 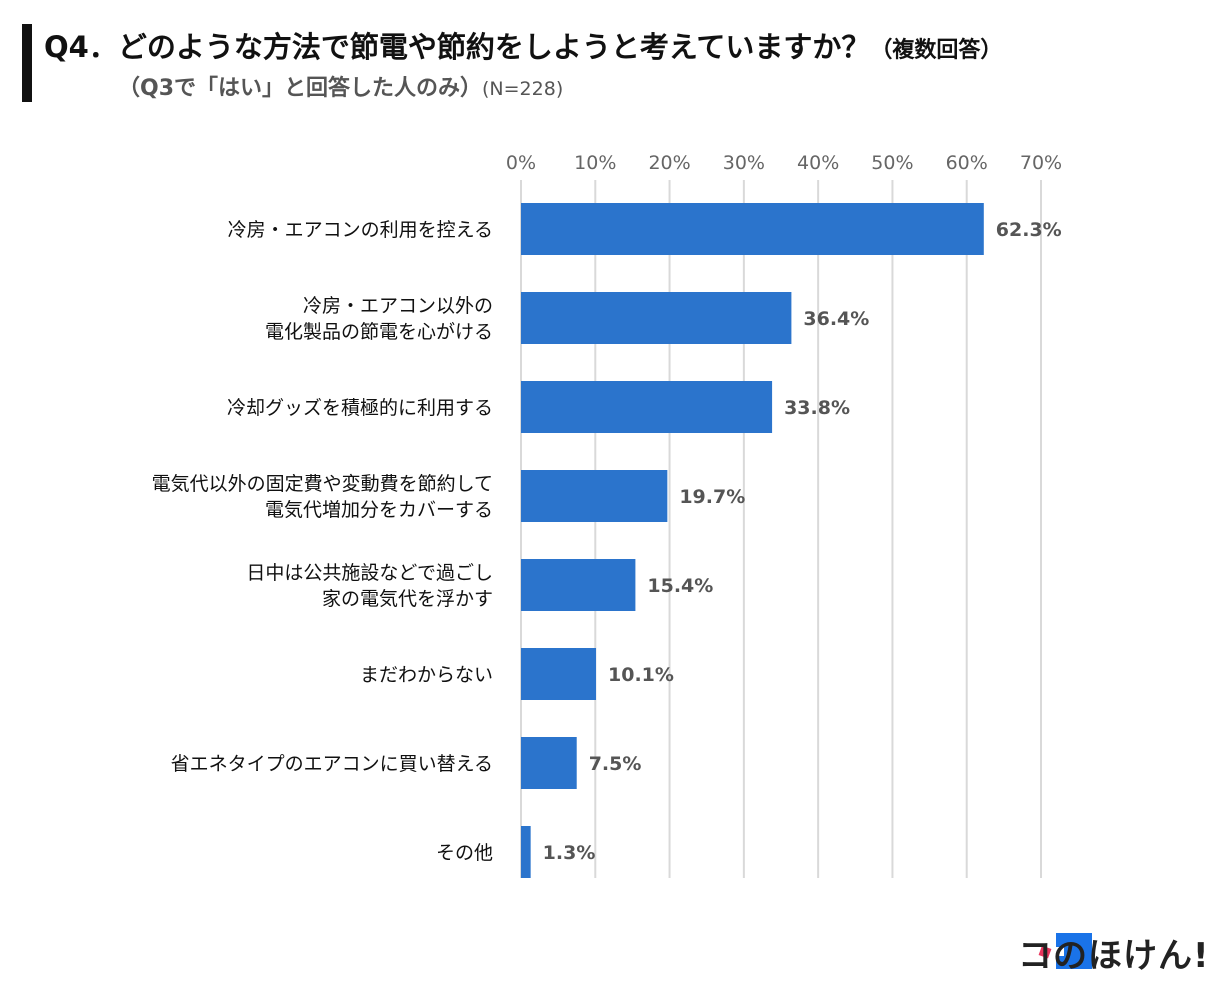 What do you see at coordinates (936, 50) in the screenshot?
I see `title-suffix: （複数回答）` at bounding box center [936, 50].